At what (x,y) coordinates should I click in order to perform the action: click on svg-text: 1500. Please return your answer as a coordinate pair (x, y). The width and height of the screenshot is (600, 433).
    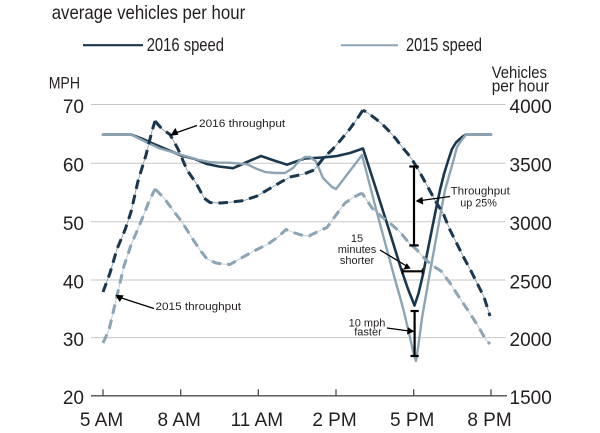
    Looking at the image, I should click on (531, 398).